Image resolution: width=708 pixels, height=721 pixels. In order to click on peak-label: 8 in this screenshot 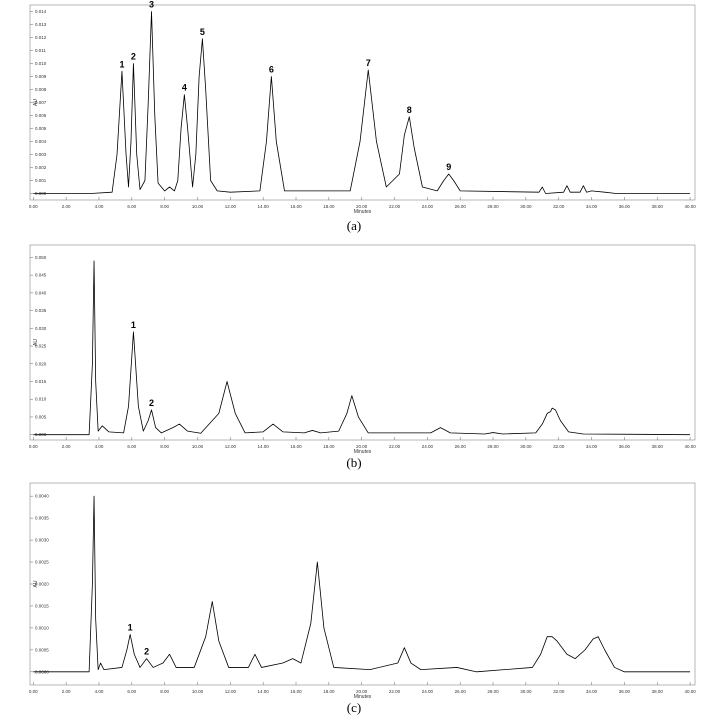, I will do `click(409, 110)`.